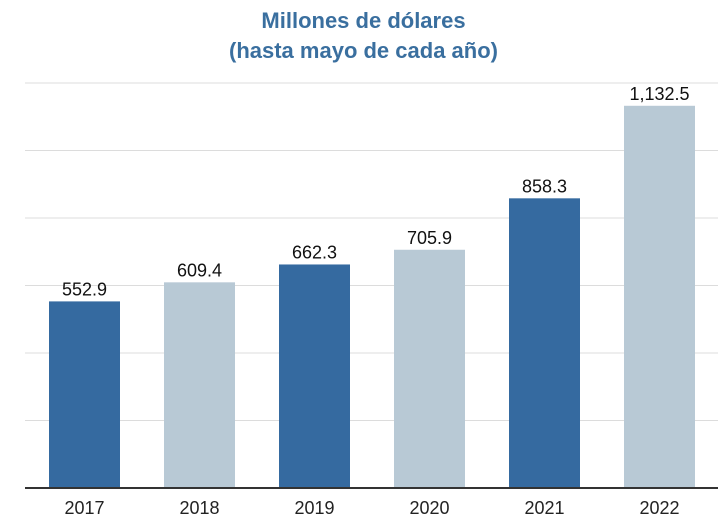 This screenshot has height=527, width=727. What do you see at coordinates (429, 368) in the screenshot?
I see `bar-2020` at bounding box center [429, 368].